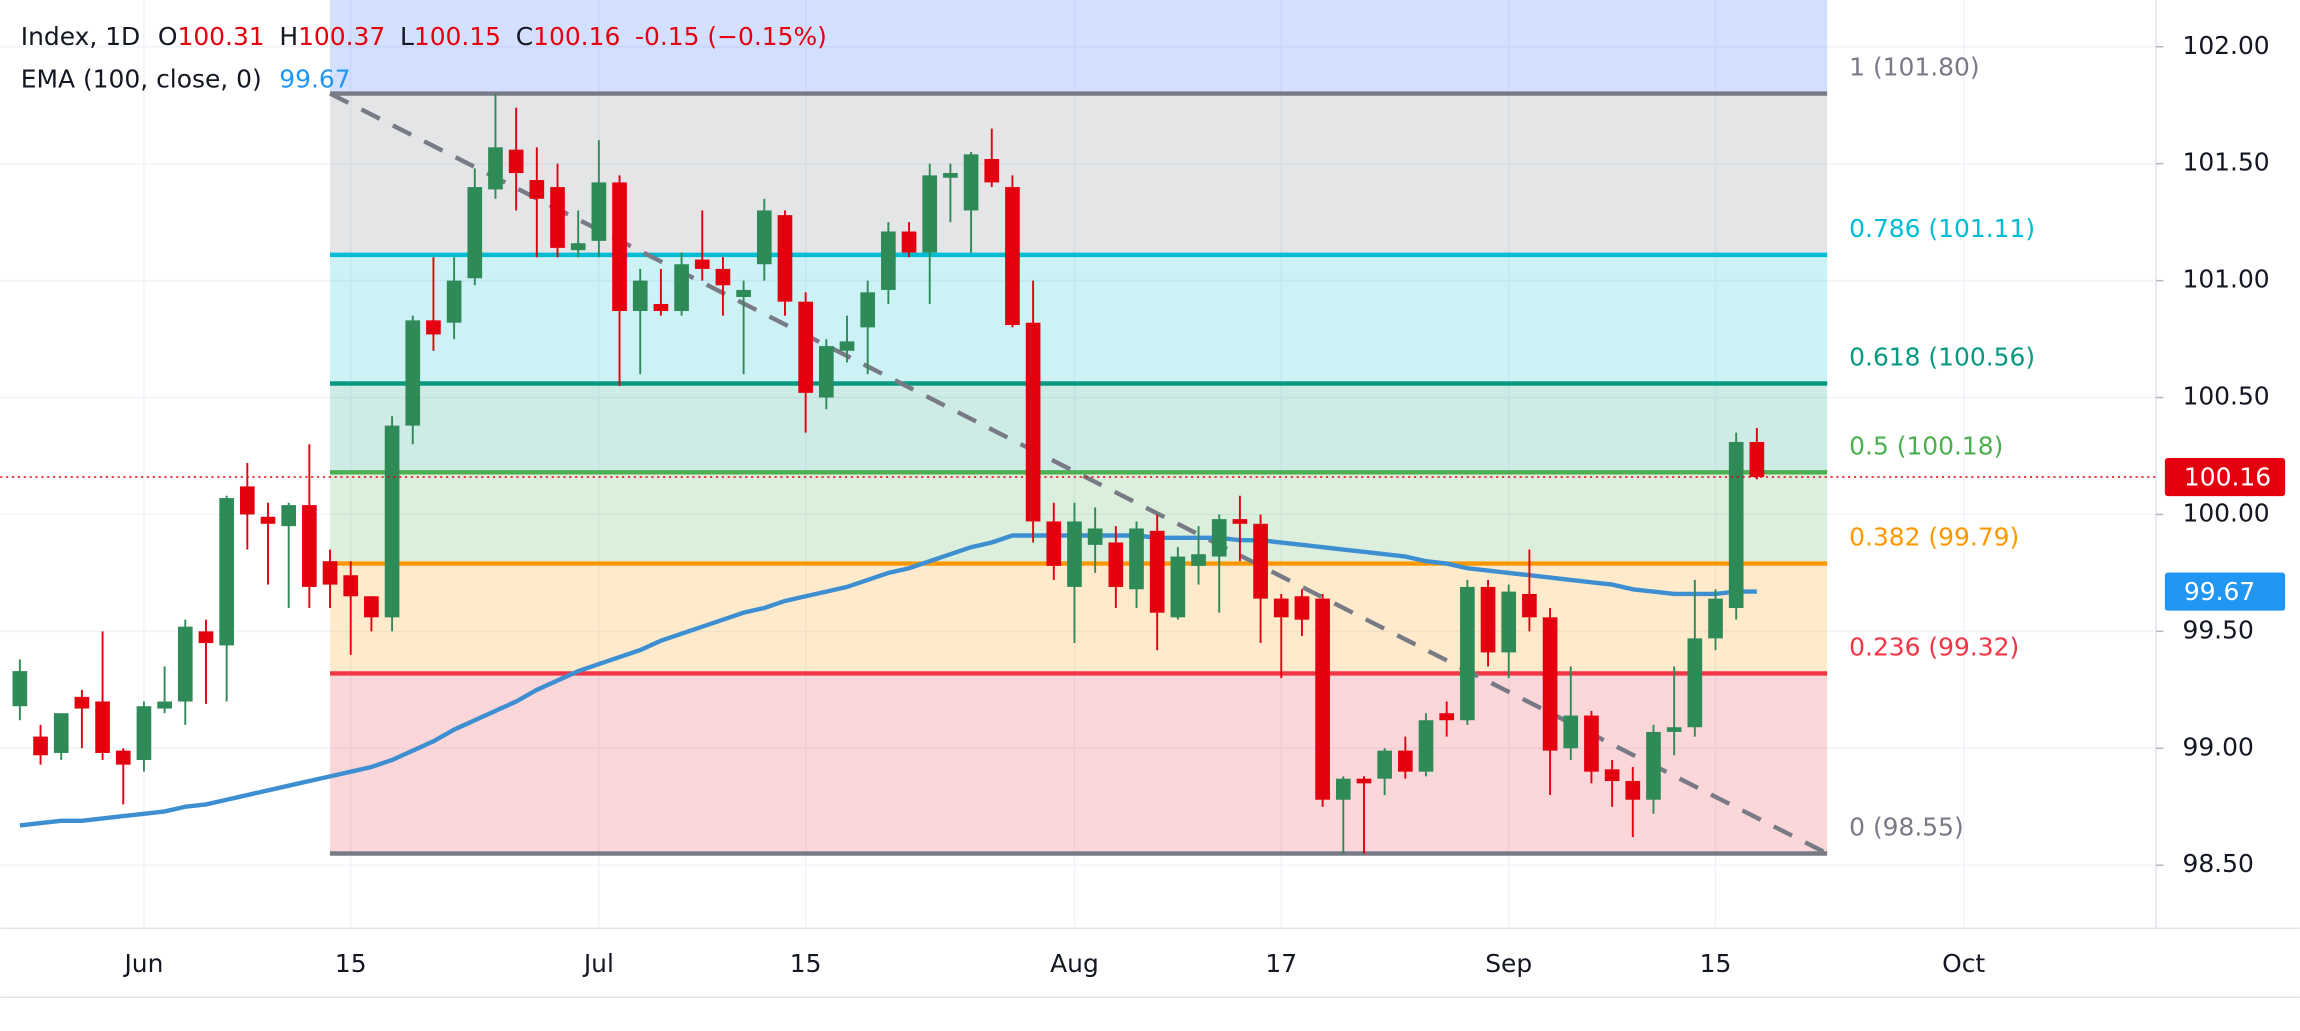  Describe the element at coordinates (2225, 512) in the screenshot. I see `y-tick-label: 100.00` at that location.